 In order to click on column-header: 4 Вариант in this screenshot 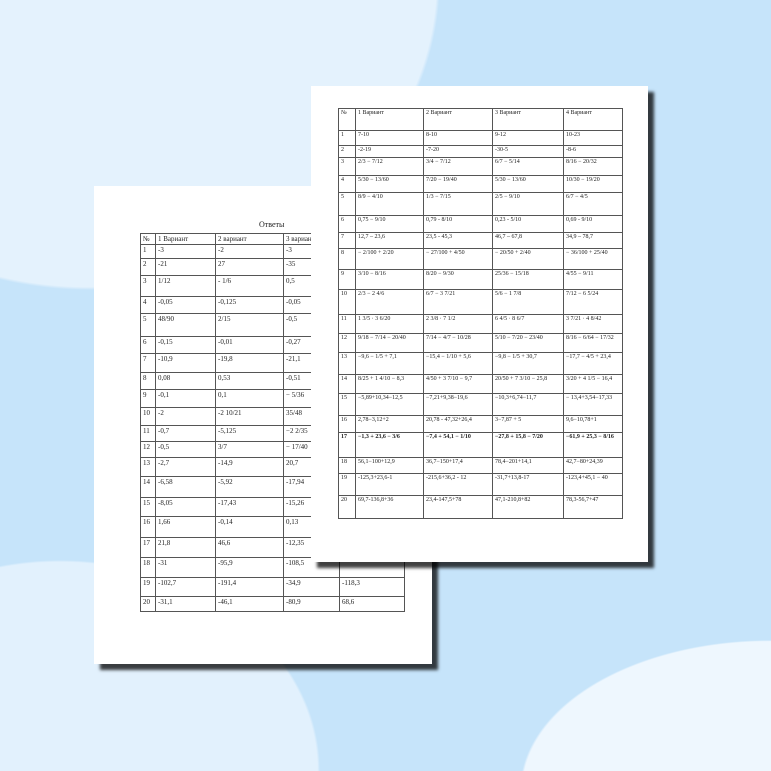, I will do `click(593, 119)`.